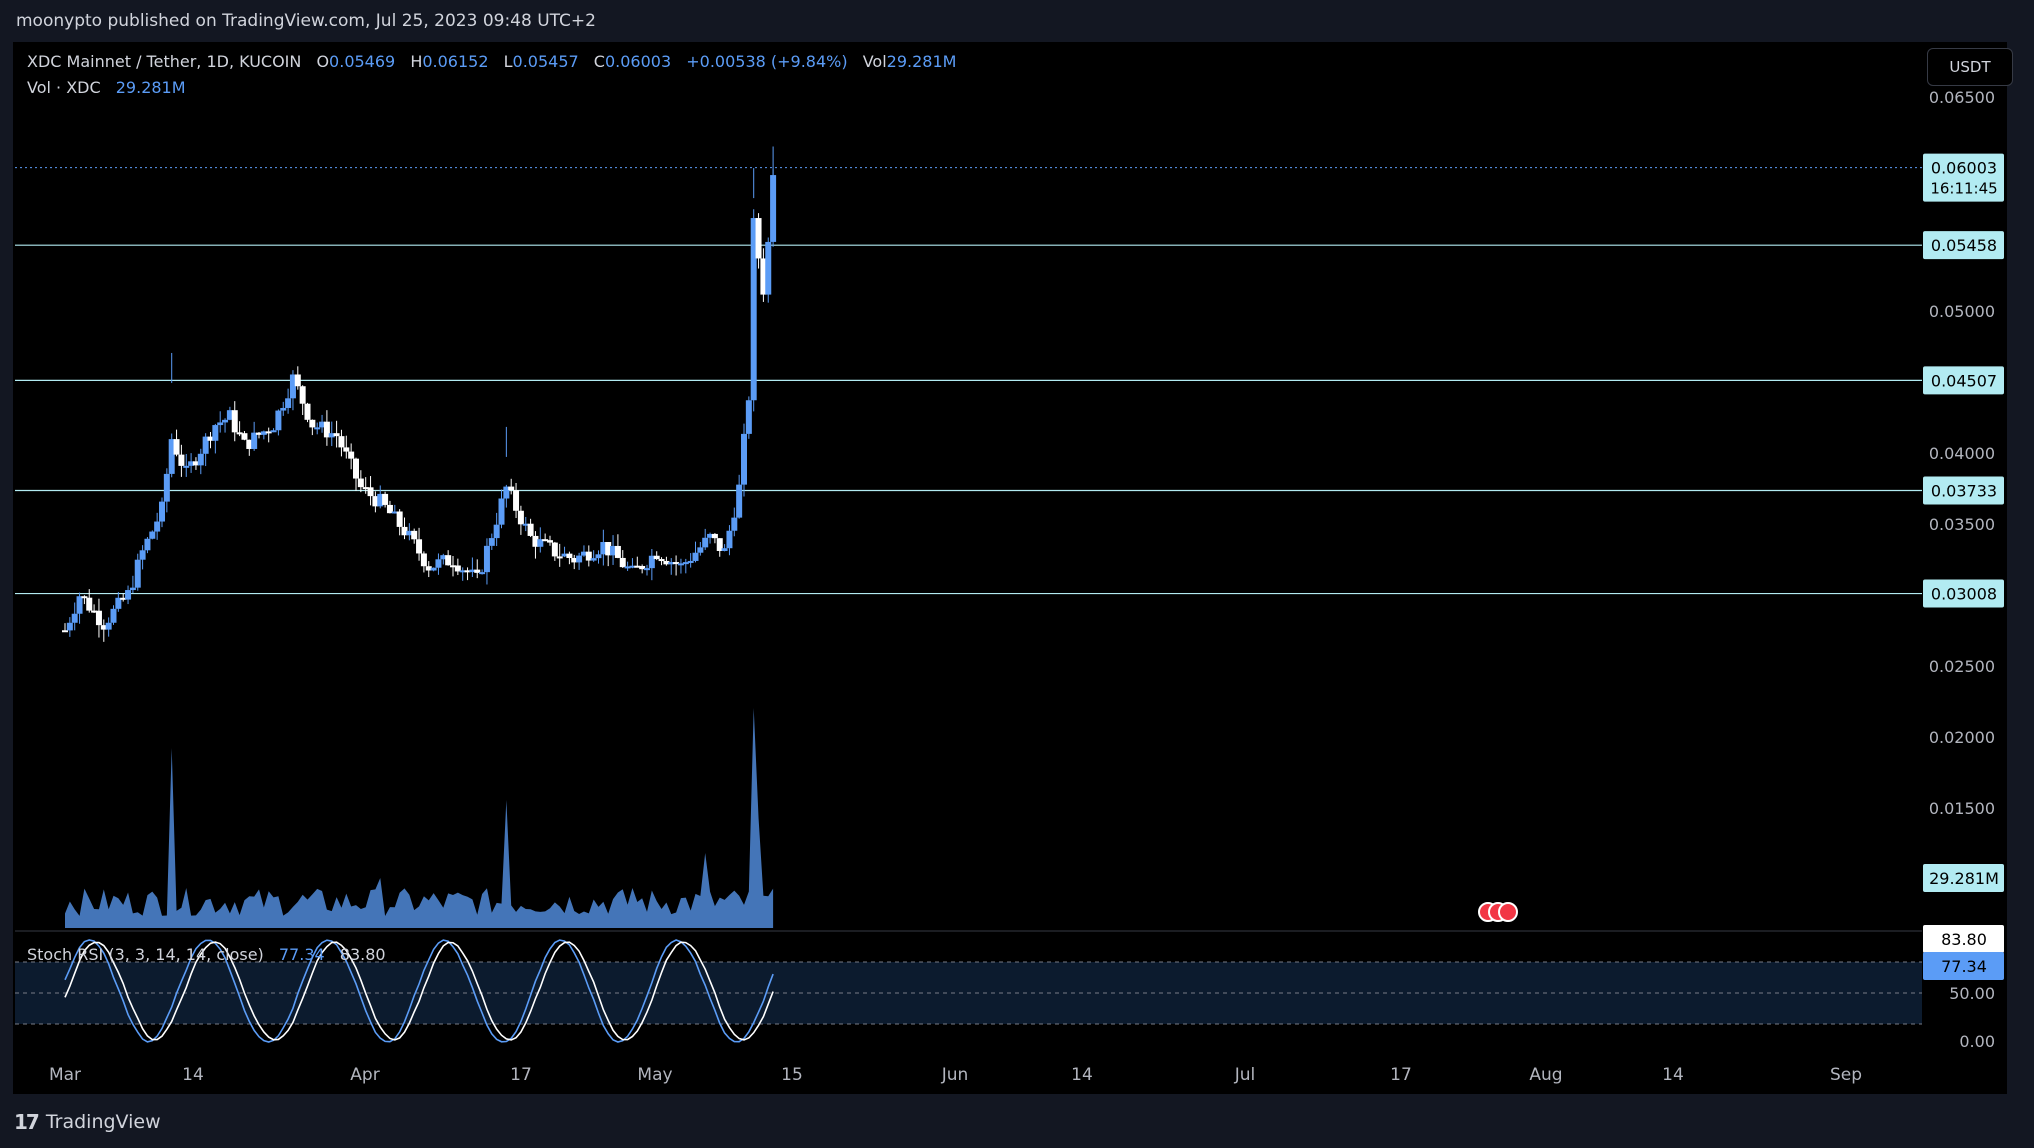  What do you see at coordinates (1962, 311) in the screenshot?
I see `y-tick-label: 0.05000` at bounding box center [1962, 311].